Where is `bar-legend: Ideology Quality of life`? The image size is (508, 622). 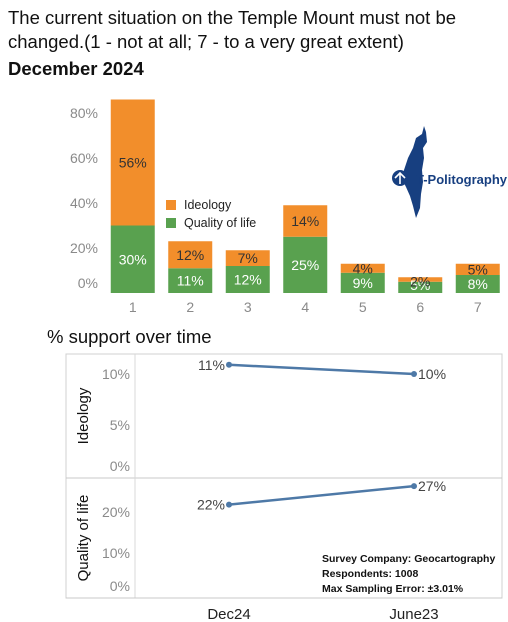
bar-legend: Ideology Quality of life is located at coordinates (211, 214).